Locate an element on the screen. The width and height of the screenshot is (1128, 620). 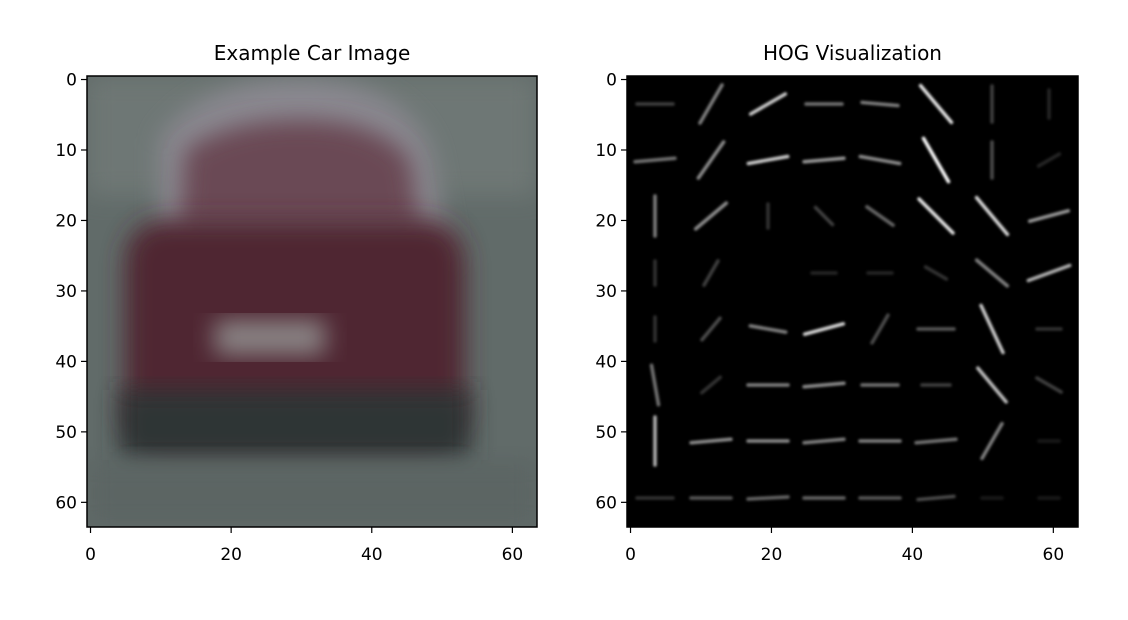
axes-title: Example Car Image is located at coordinates (312, 53).